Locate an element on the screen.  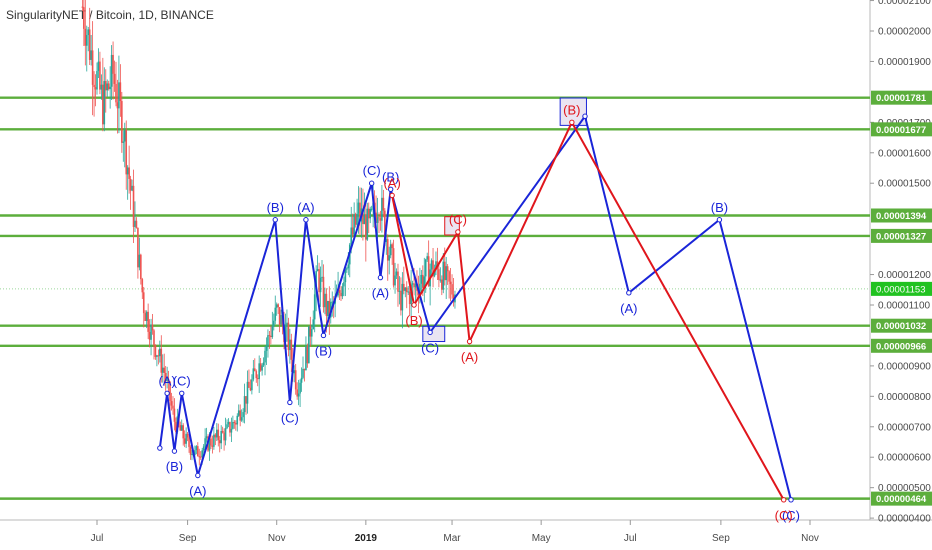
y-tick-label: 0.00000600 is located at coordinates (904, 458).